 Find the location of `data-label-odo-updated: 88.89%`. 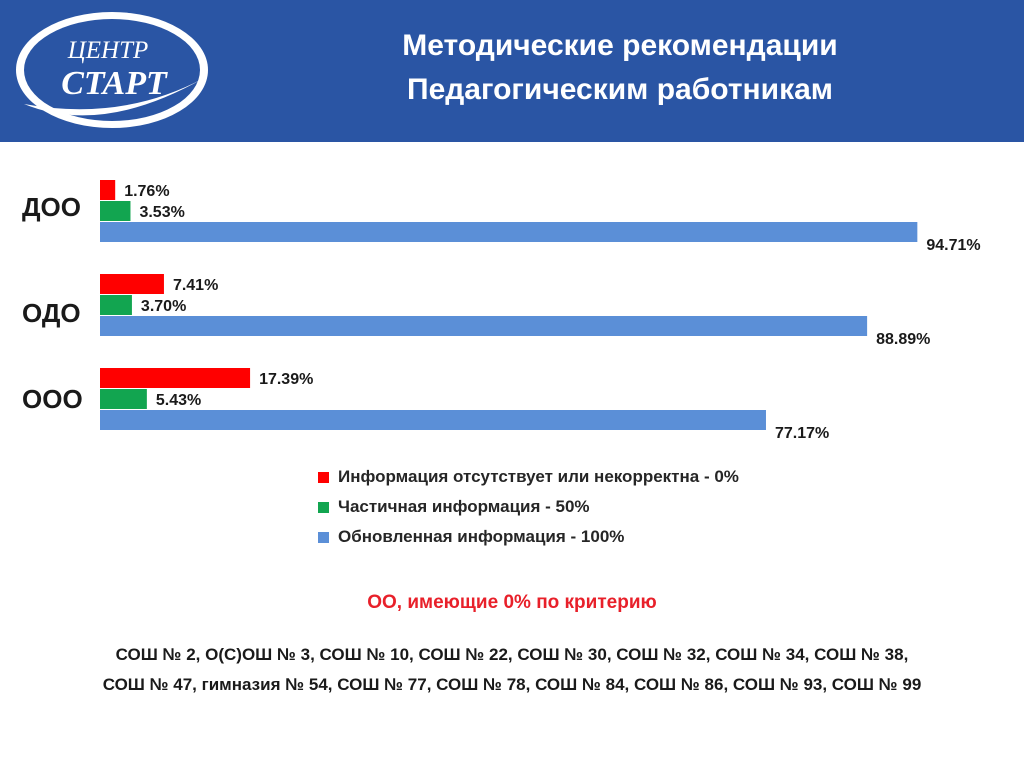

data-label-odo-updated: 88.89% is located at coordinates (903, 339).